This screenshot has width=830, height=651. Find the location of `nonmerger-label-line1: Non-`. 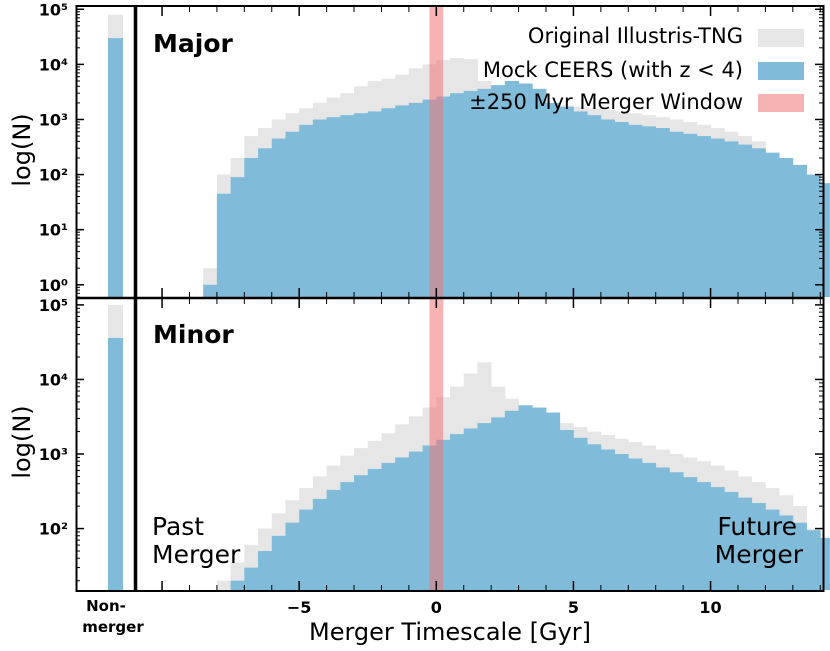

nonmerger-label-line1: Non- is located at coordinates (106, 606).